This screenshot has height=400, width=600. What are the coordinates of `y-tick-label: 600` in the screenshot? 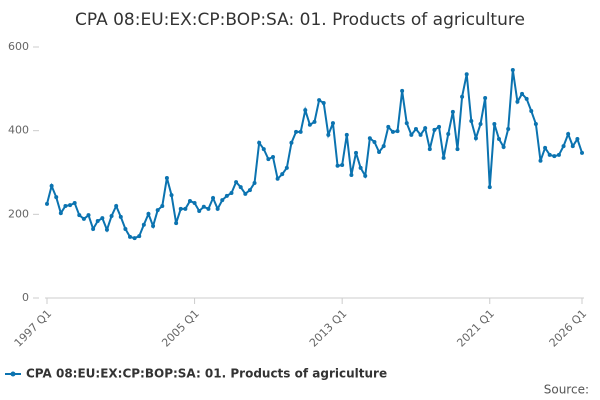 It's located at (18, 46).